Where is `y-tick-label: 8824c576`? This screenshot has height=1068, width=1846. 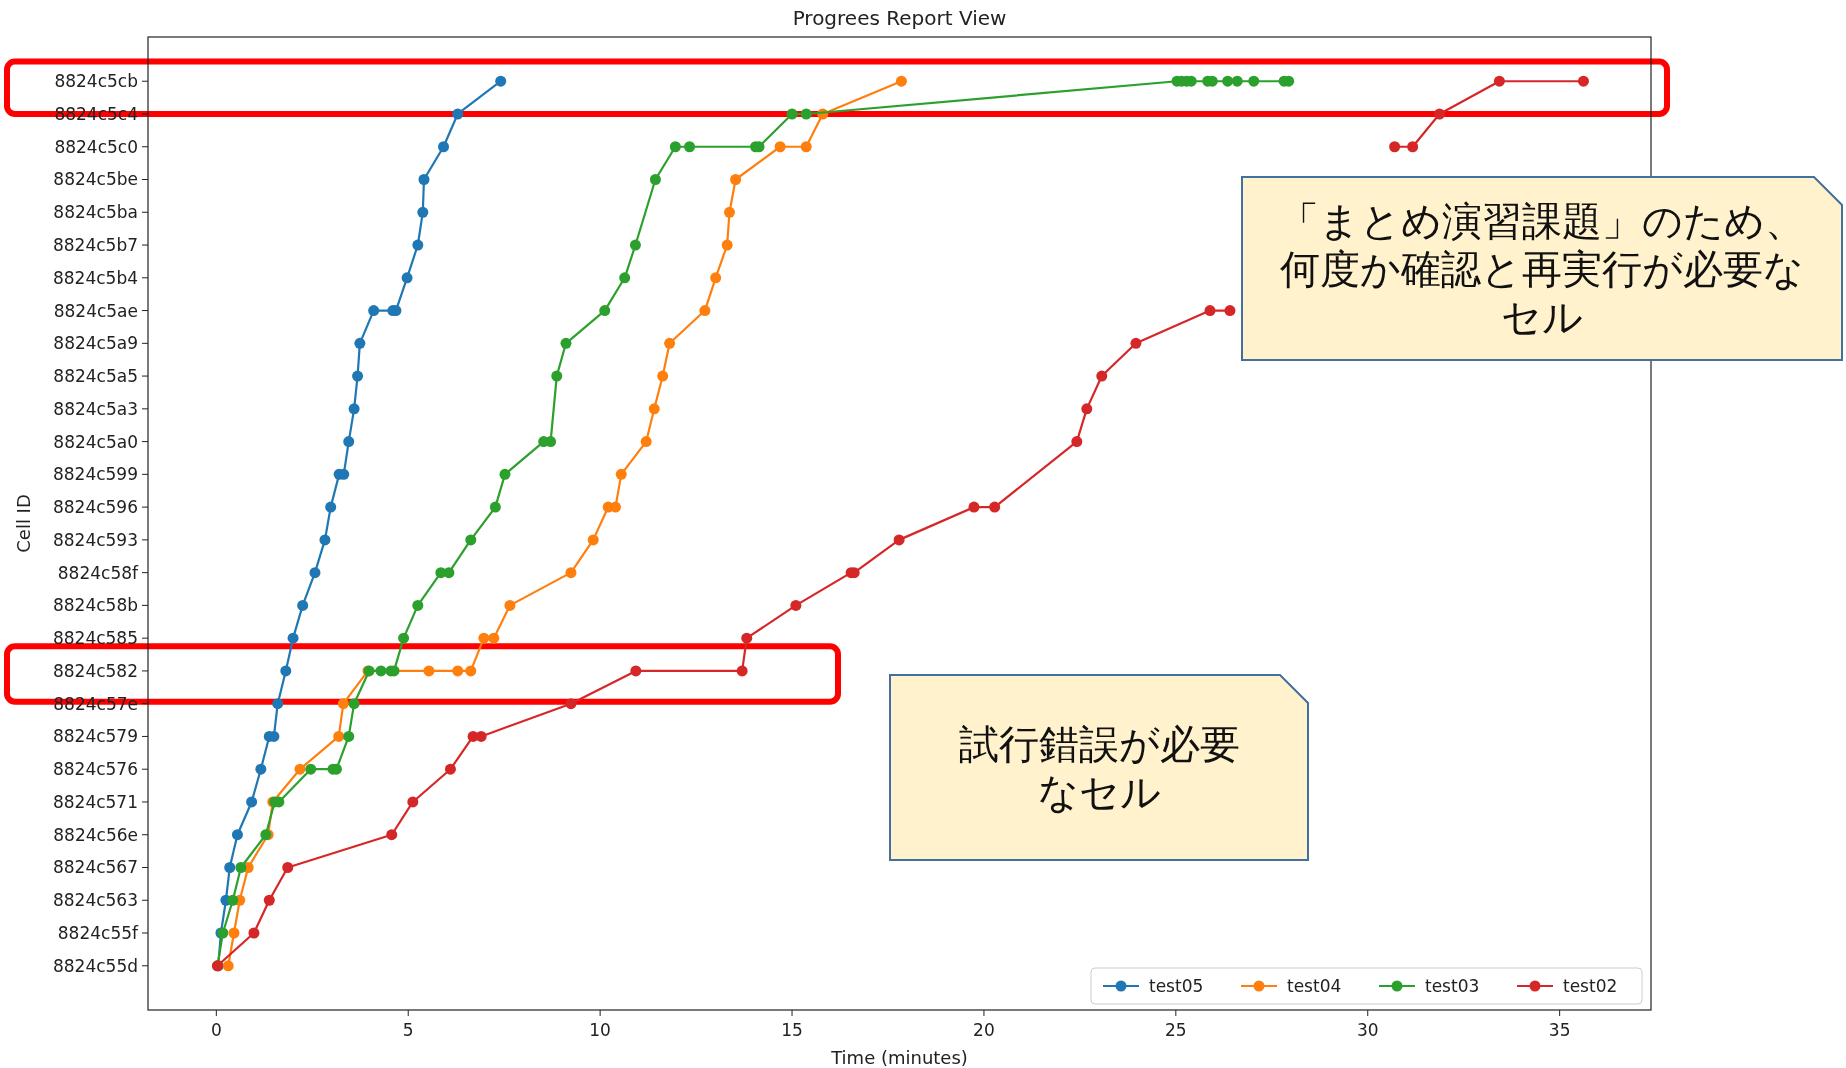 y-tick-label: 8824c576 is located at coordinates (95, 769).